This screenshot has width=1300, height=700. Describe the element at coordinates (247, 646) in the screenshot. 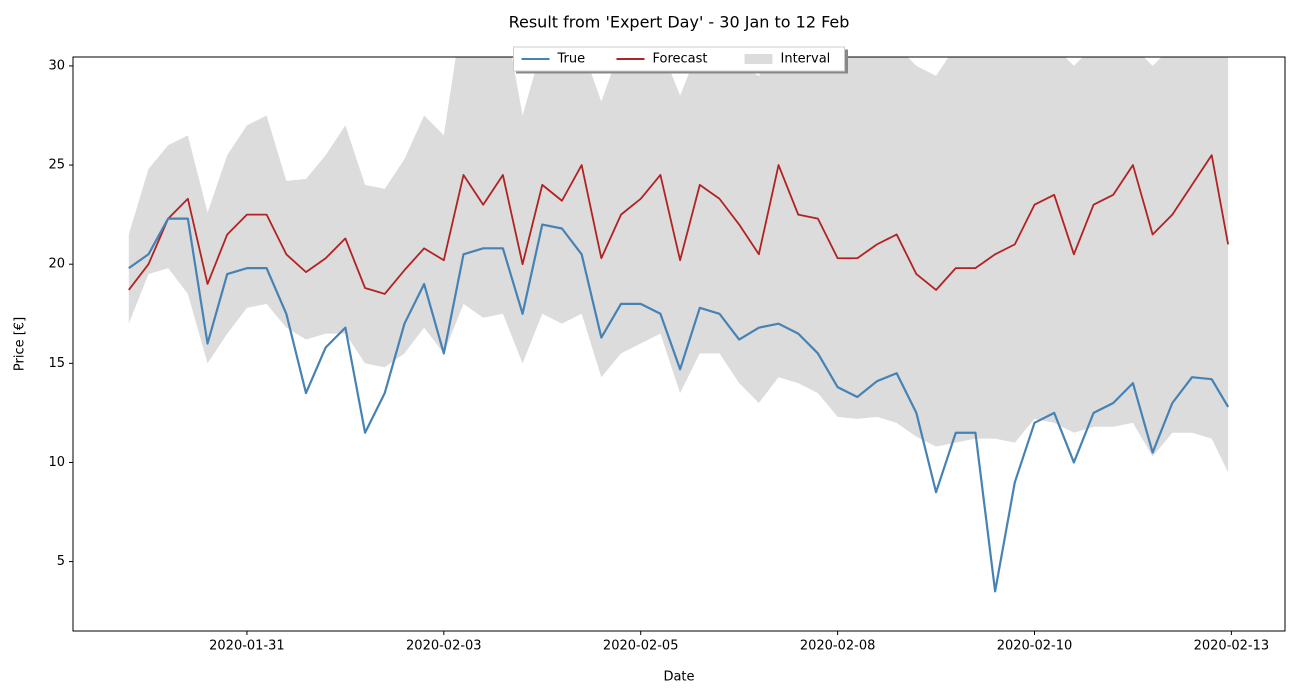

I see `x-tick-label: 2020-01-31` at that location.